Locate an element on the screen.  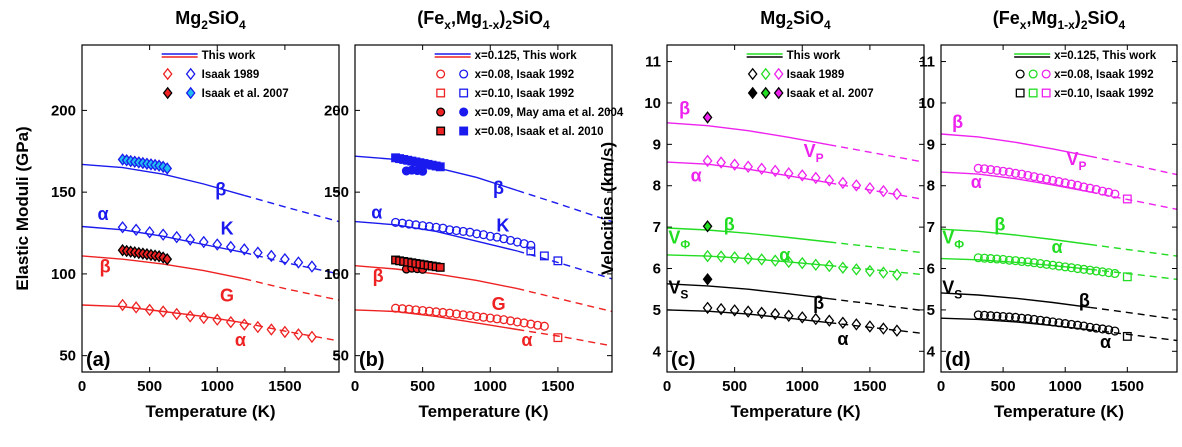
x-tick-label: 1000 is located at coordinates (217, 386).